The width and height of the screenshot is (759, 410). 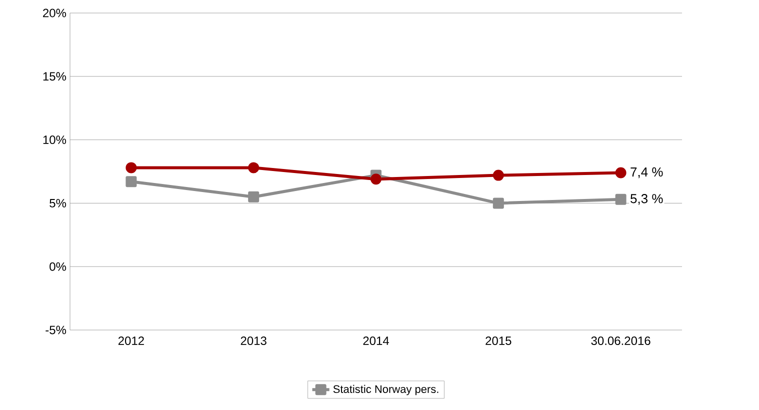 What do you see at coordinates (646, 172) in the screenshot?
I see `data-label: 7,4 %` at bounding box center [646, 172].